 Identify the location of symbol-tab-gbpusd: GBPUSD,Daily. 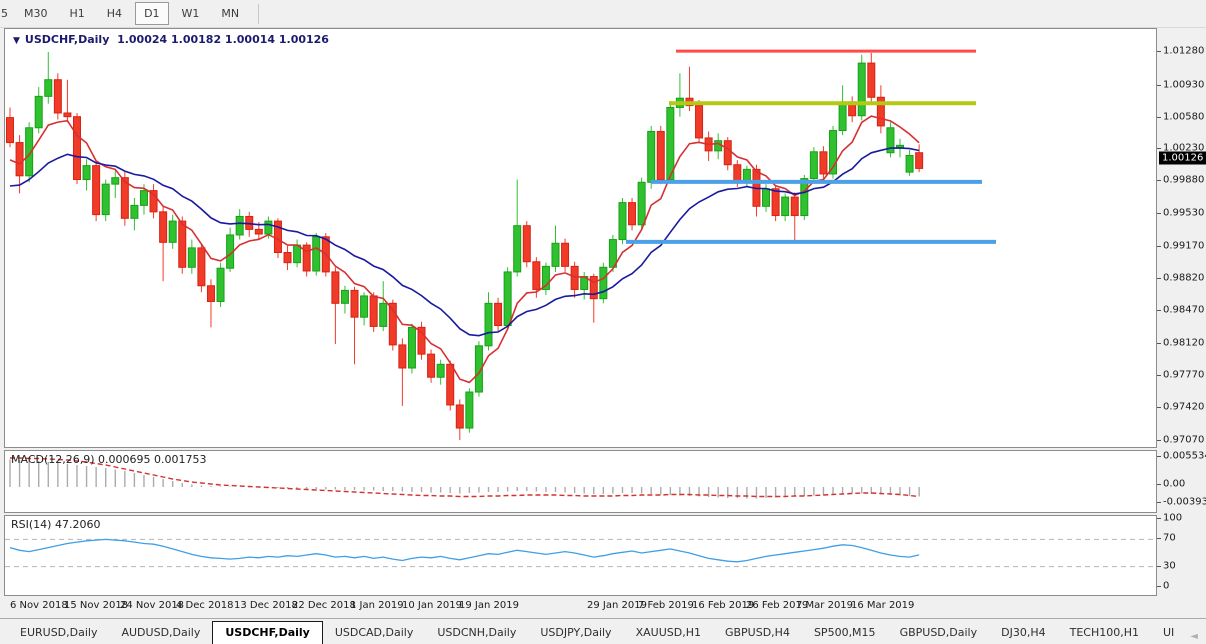
(938, 632).